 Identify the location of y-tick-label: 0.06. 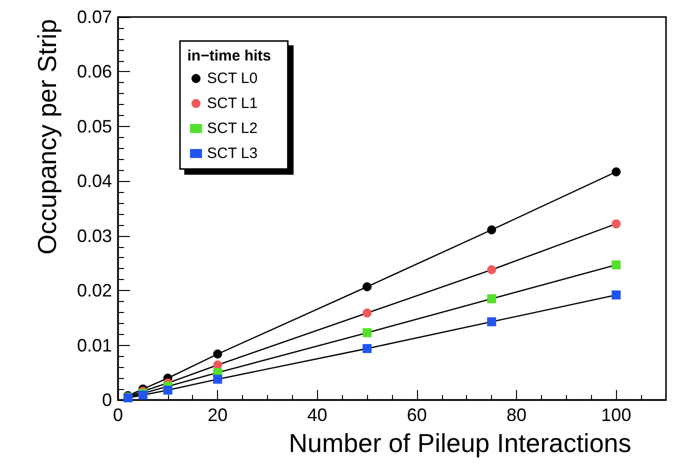
(94, 72).